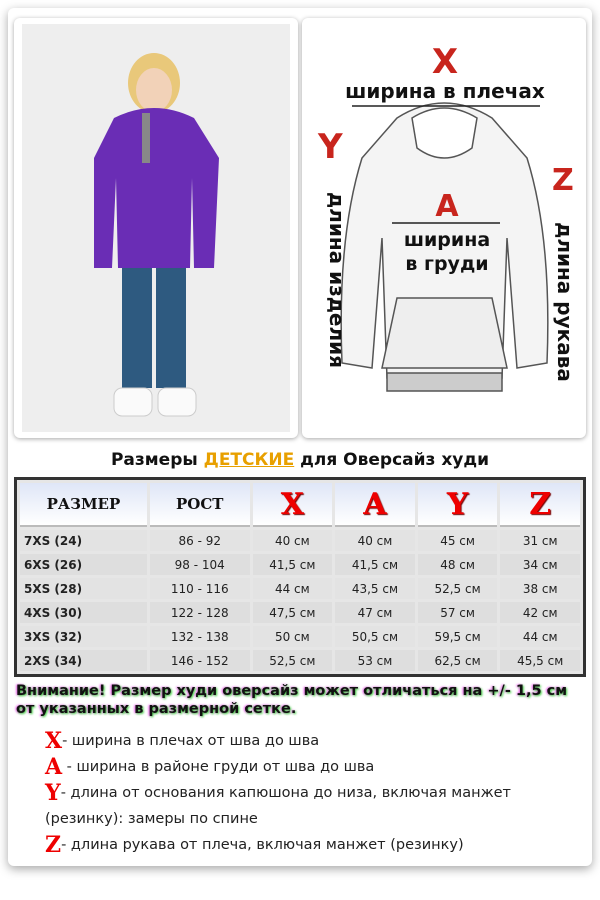  What do you see at coordinates (83, 564) in the screenshot?
I see `table-cell: 6XS (26)` at bounding box center [83, 564].